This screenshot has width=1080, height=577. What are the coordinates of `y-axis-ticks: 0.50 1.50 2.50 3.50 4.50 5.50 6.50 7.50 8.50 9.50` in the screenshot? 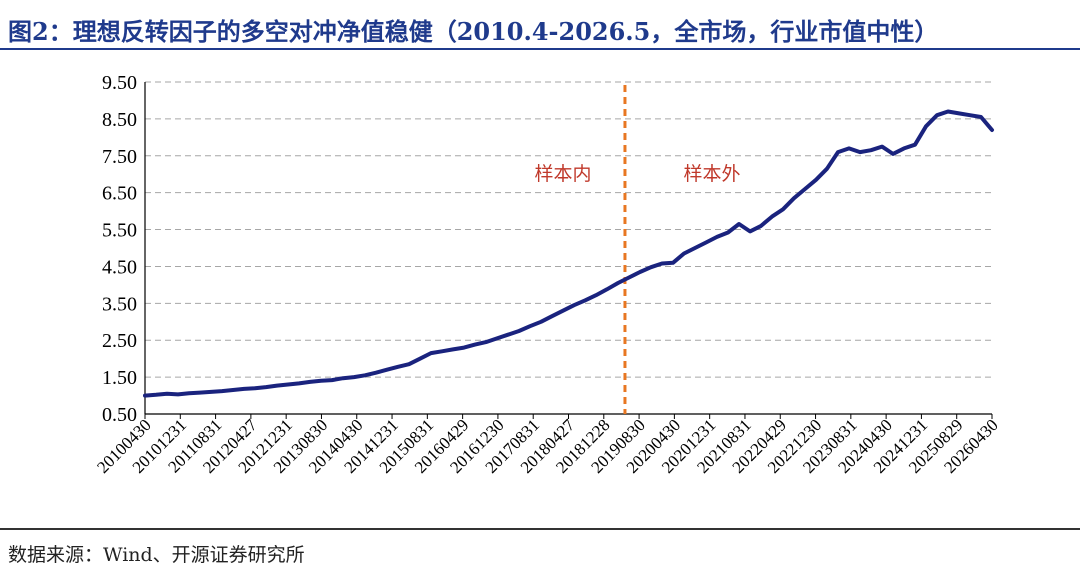 It's located at (119, 249).